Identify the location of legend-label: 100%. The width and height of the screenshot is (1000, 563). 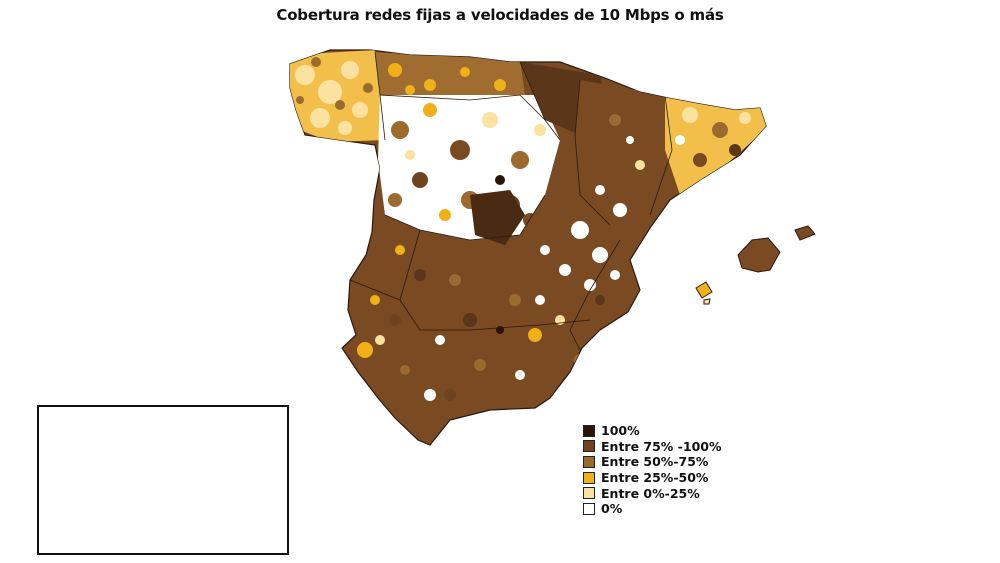
(620, 431).